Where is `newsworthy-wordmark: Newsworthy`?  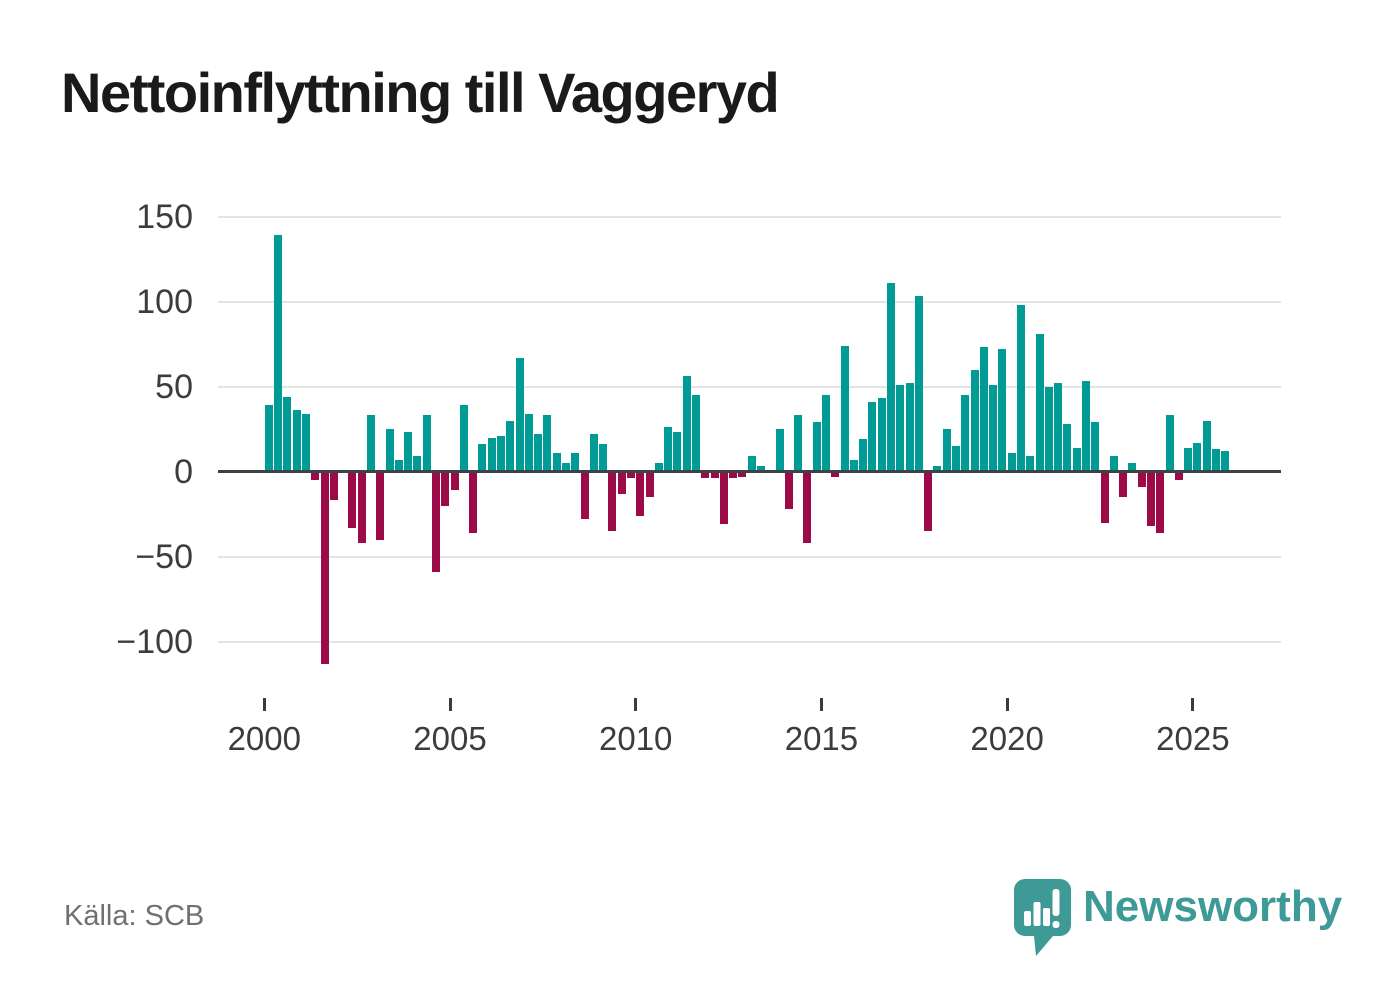
newsworthy-wordmark: Newsworthy is located at coordinates (1213, 906).